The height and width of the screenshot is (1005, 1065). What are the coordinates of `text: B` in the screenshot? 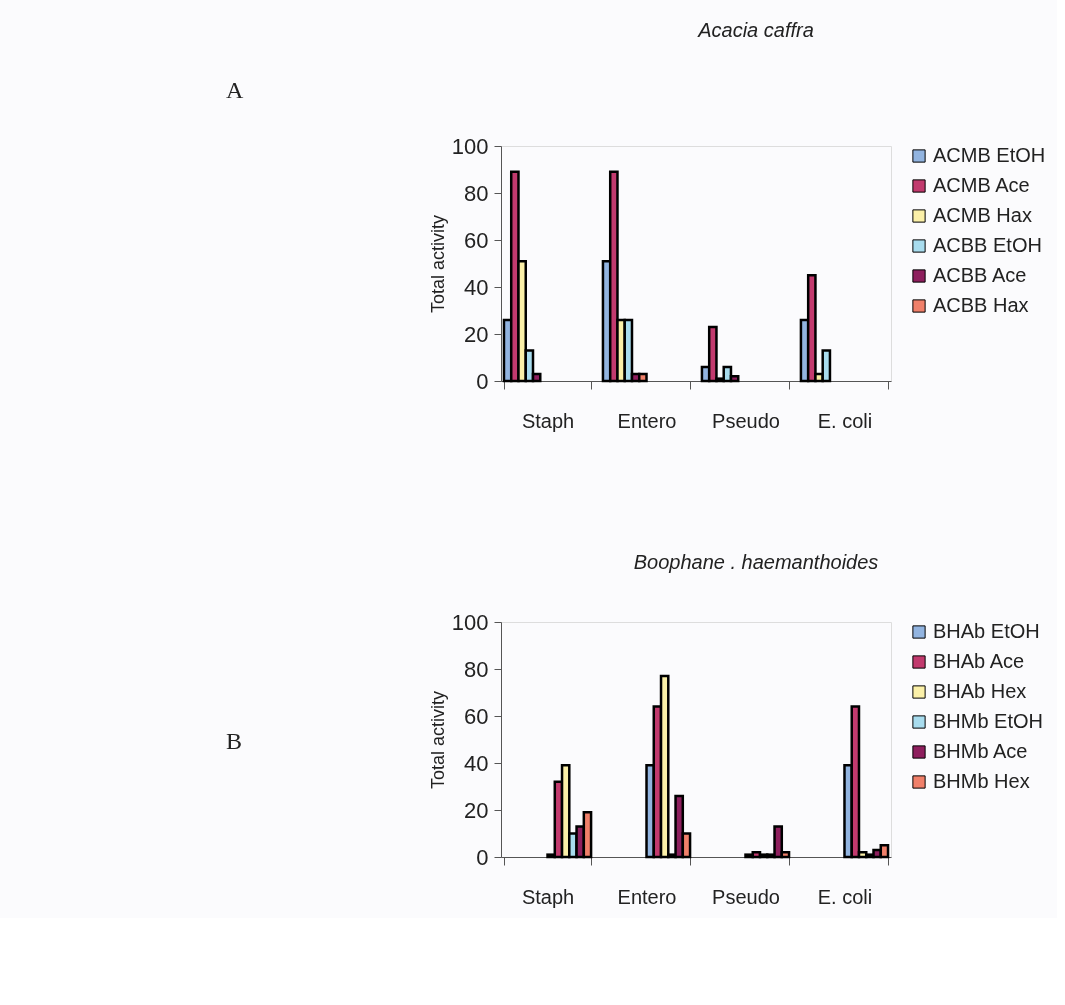 It's located at (234, 741).